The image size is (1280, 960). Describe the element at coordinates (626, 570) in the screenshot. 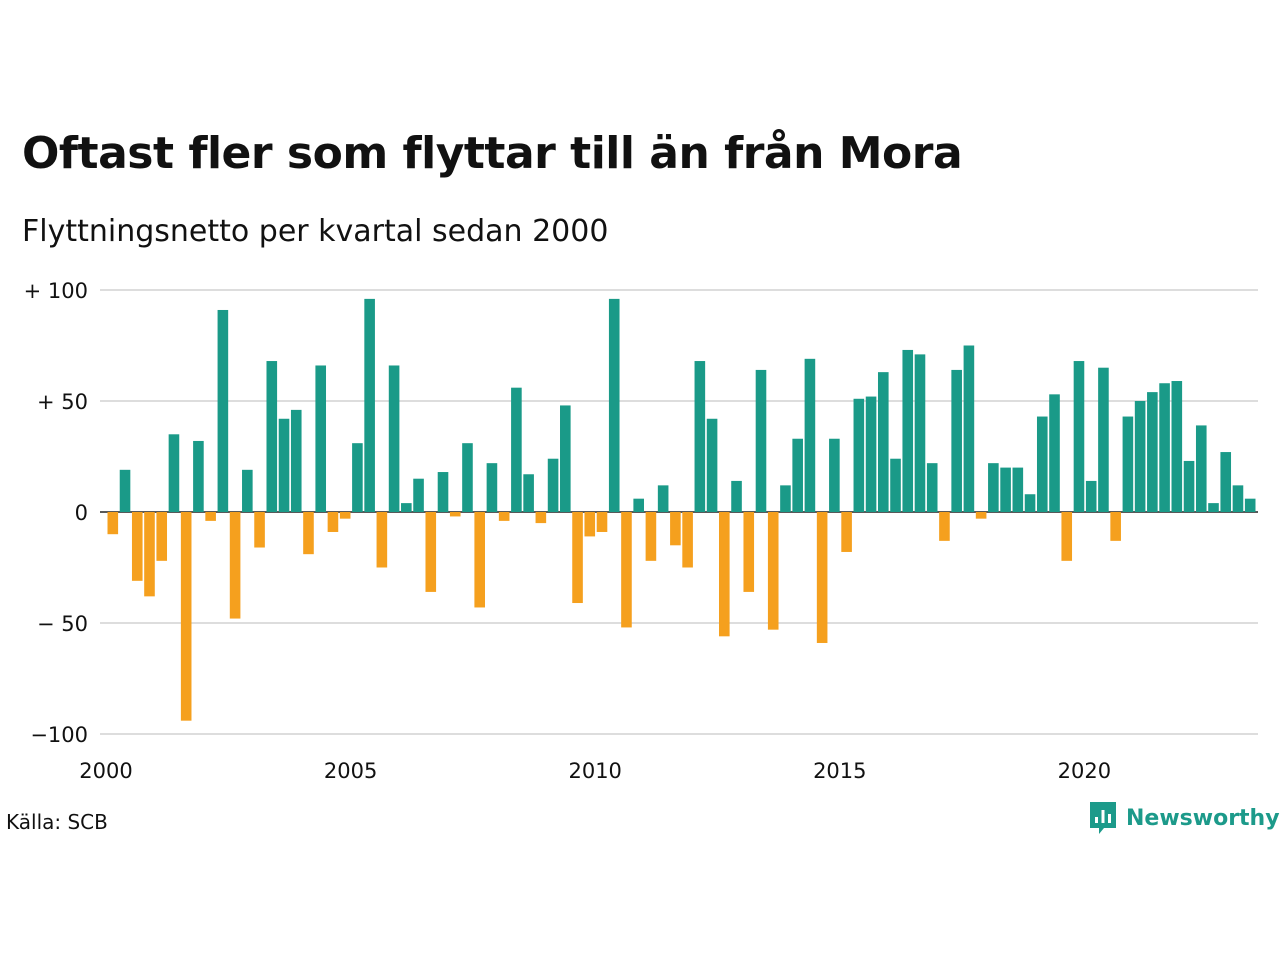

I see `bar-2010-k3` at that location.